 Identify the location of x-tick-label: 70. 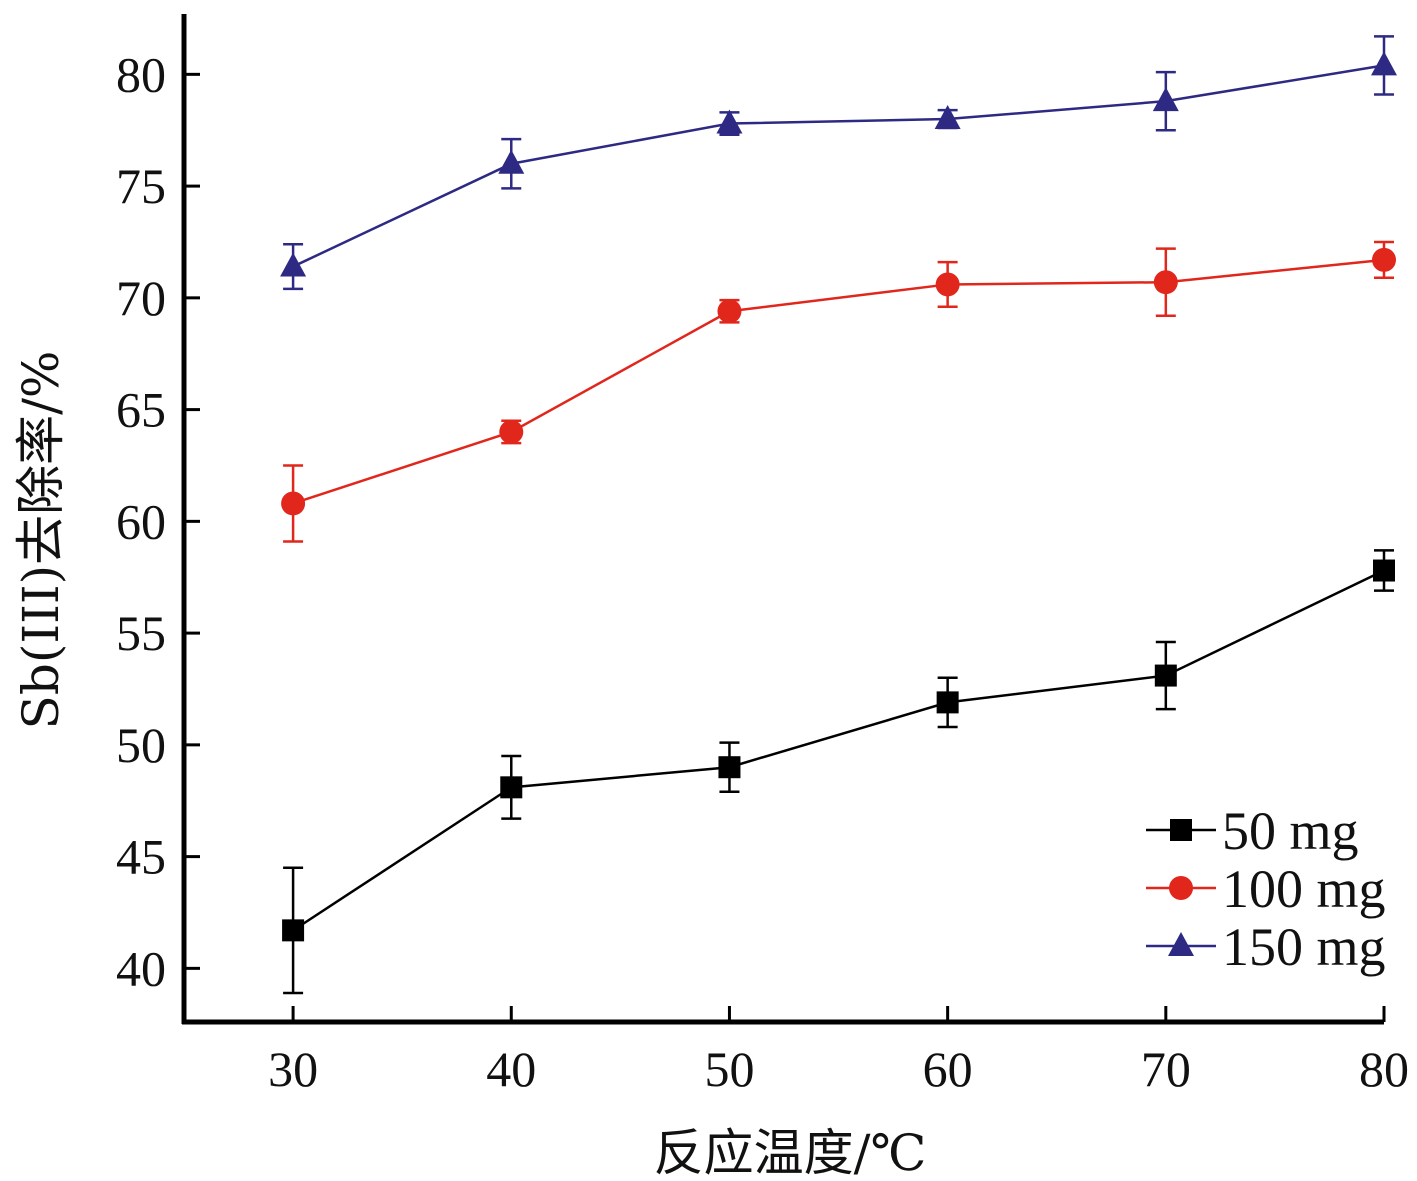
(1166, 1069).